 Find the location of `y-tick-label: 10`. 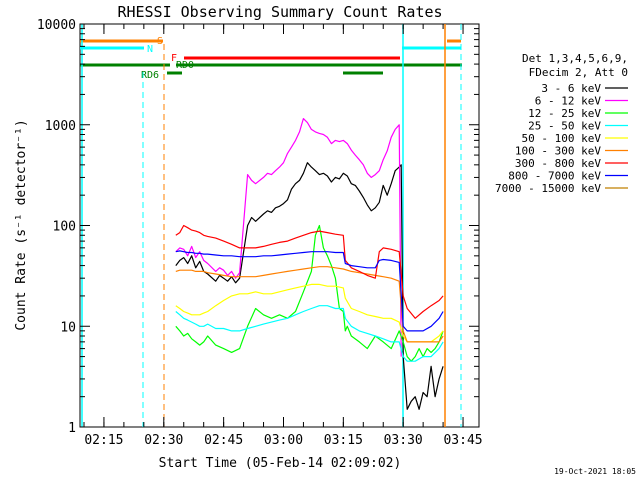

y-tick-label: 10 is located at coordinates (68, 327).